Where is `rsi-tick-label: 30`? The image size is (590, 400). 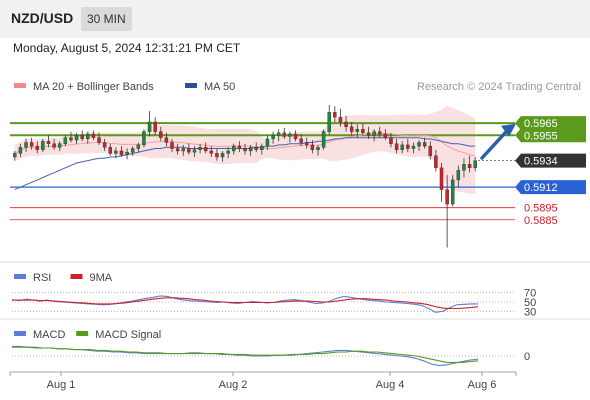 rsi-tick-label: 30 is located at coordinates (530, 312).